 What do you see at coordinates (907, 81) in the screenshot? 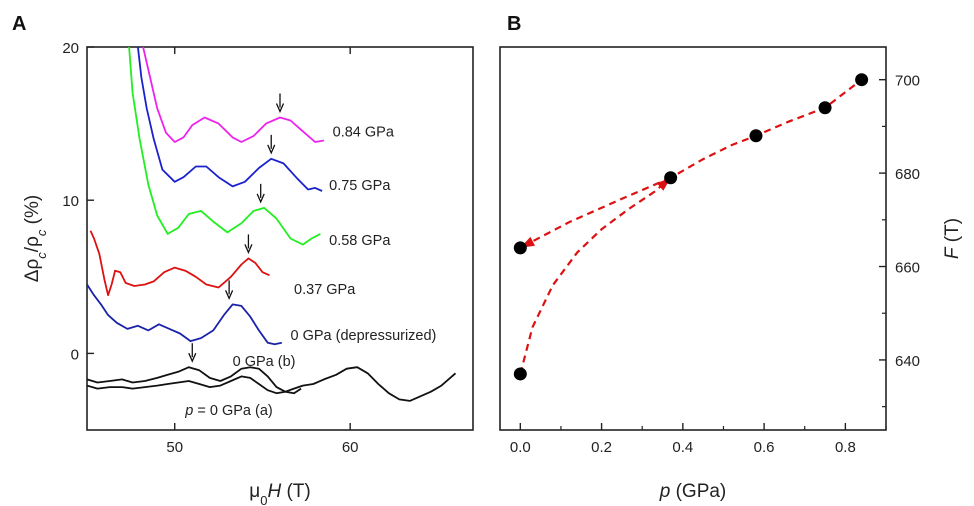
I see `y-tick-label: 700` at bounding box center [907, 81].